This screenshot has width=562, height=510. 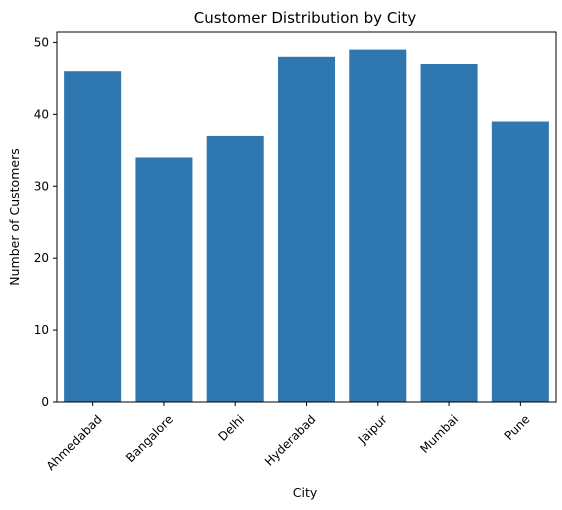 I want to click on x-tick-label-delhi: Delhi, so click(x=232, y=428).